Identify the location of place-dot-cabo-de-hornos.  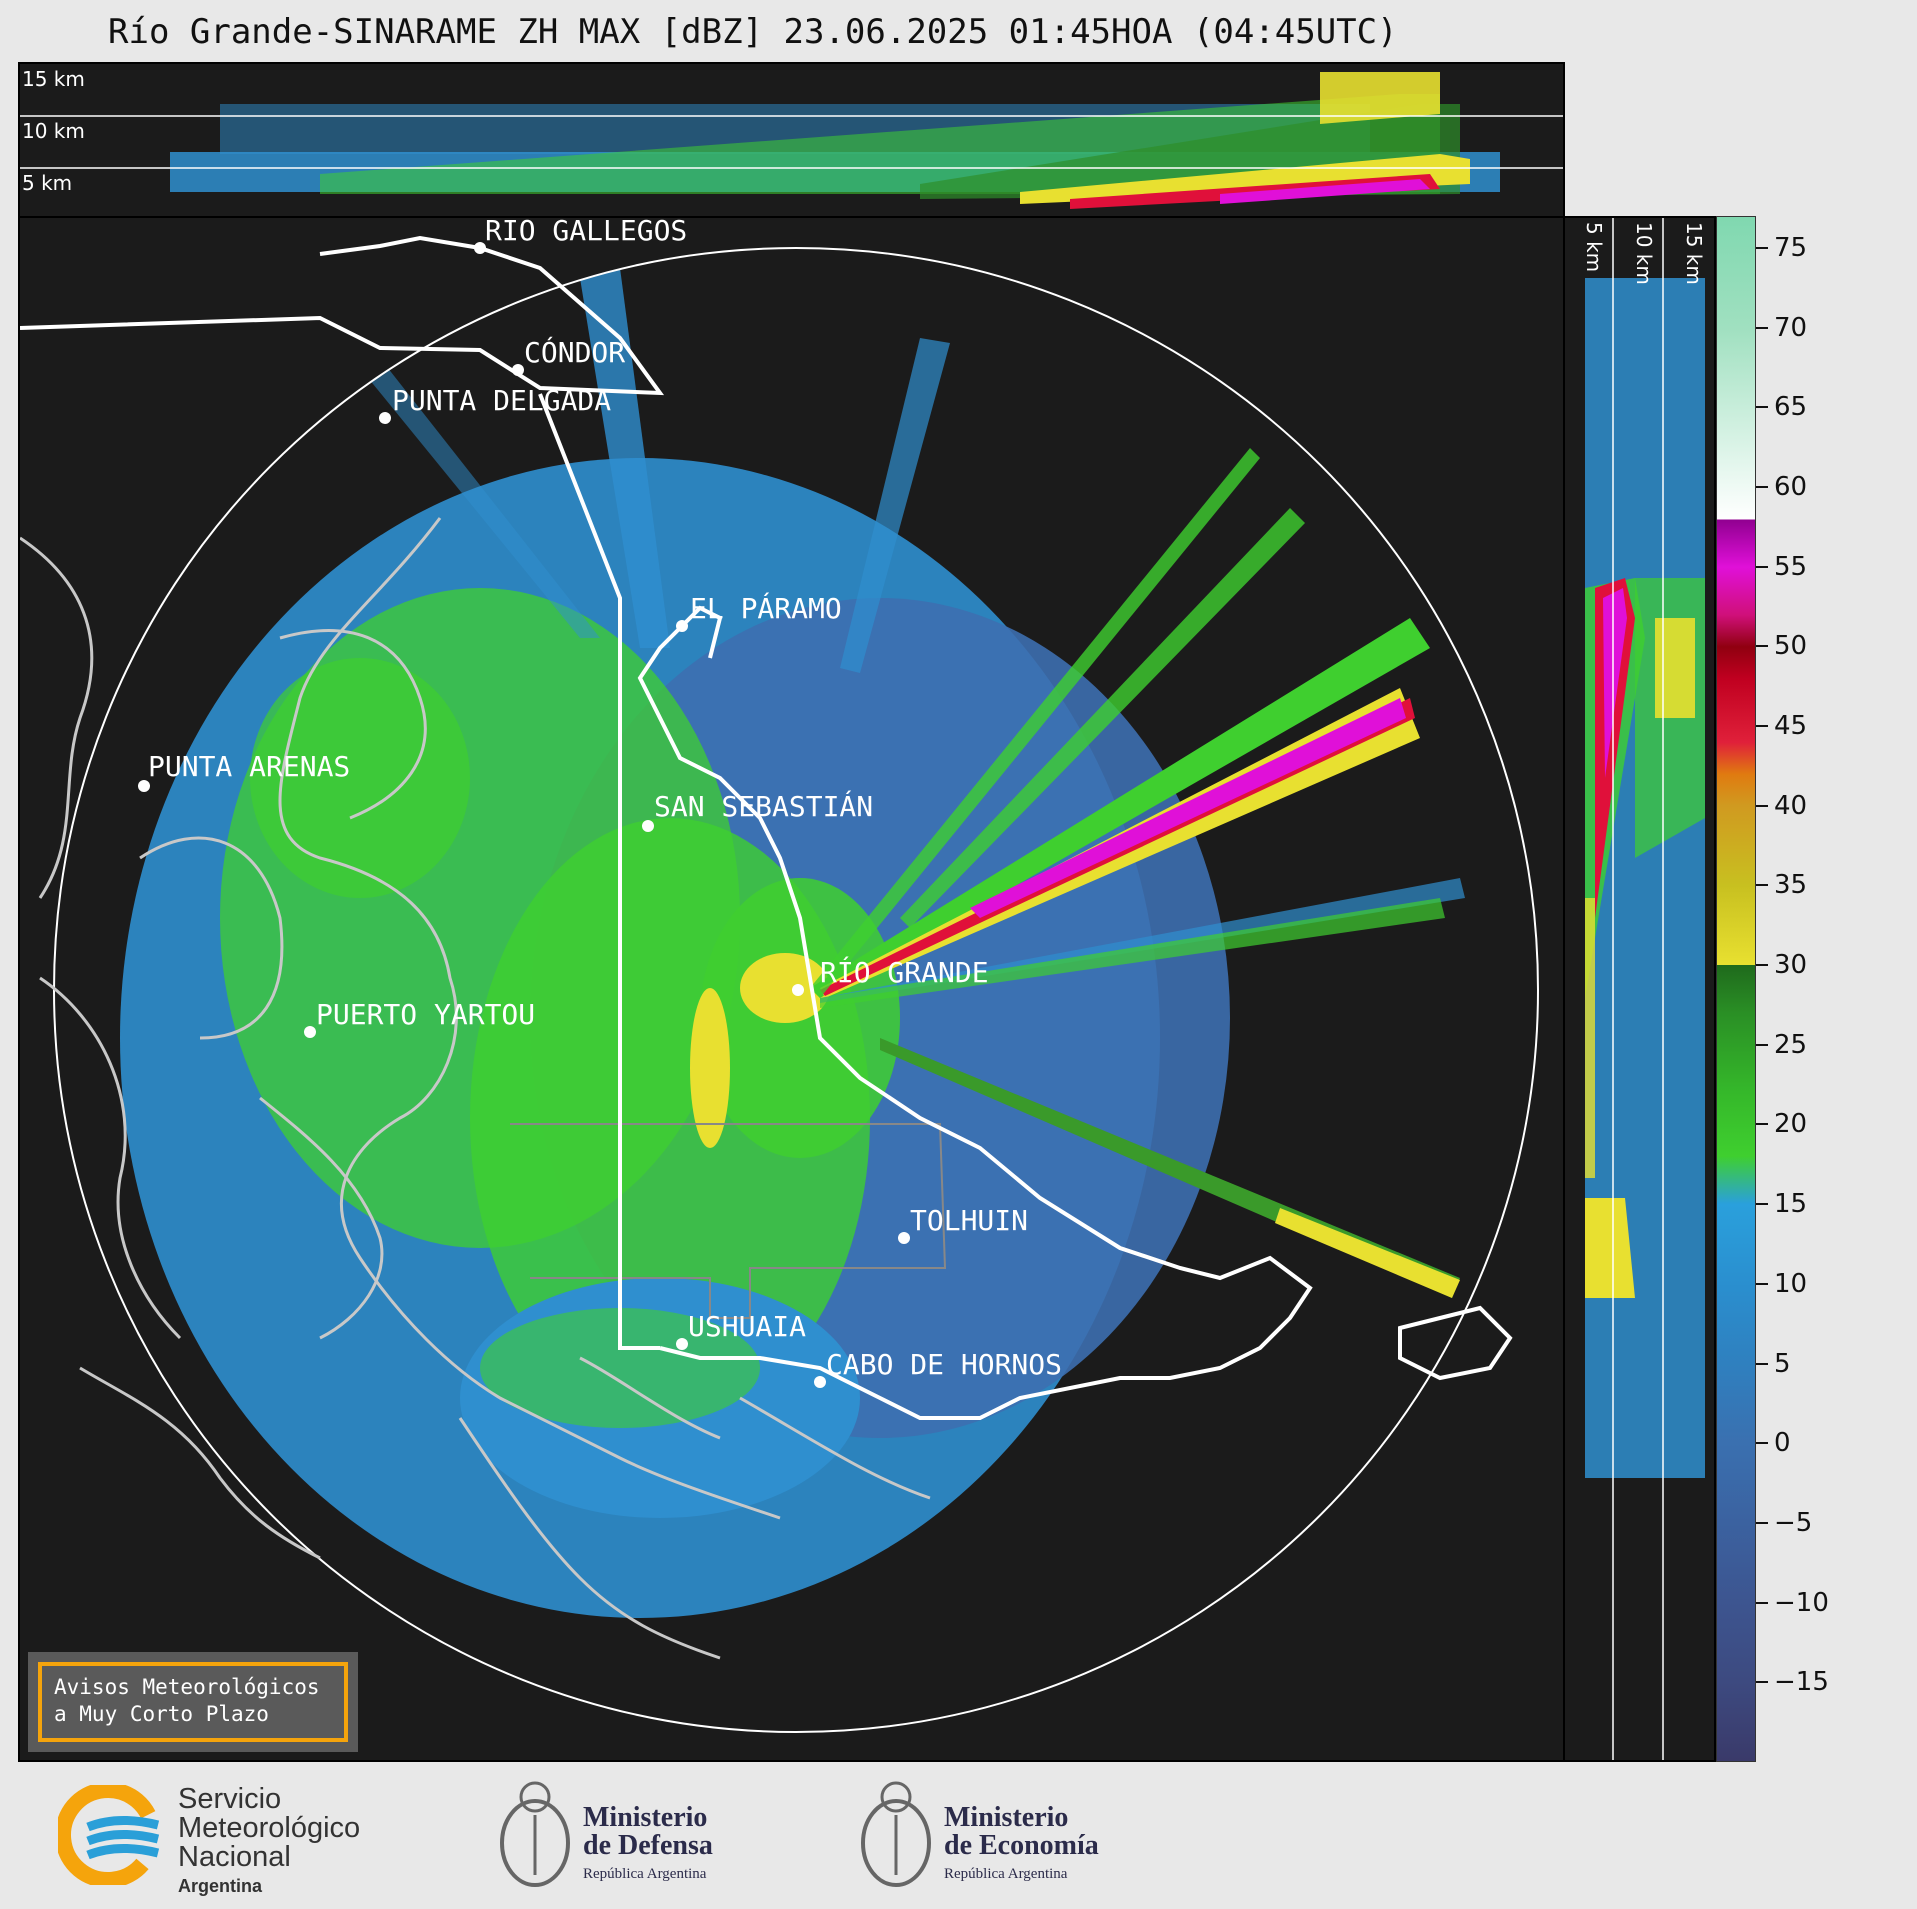
(820, 1382).